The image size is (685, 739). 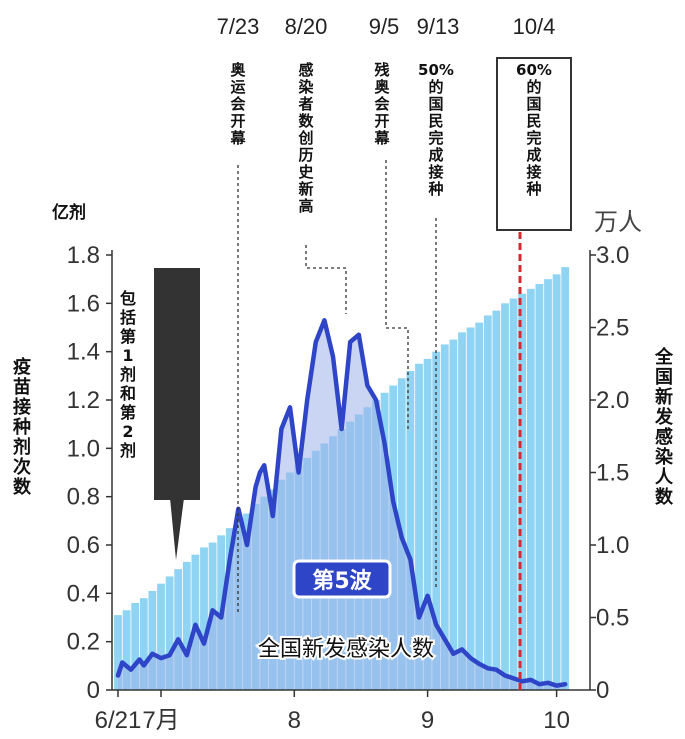 I want to click on event-text: 60%的国民完成接种, so click(x=534, y=129).